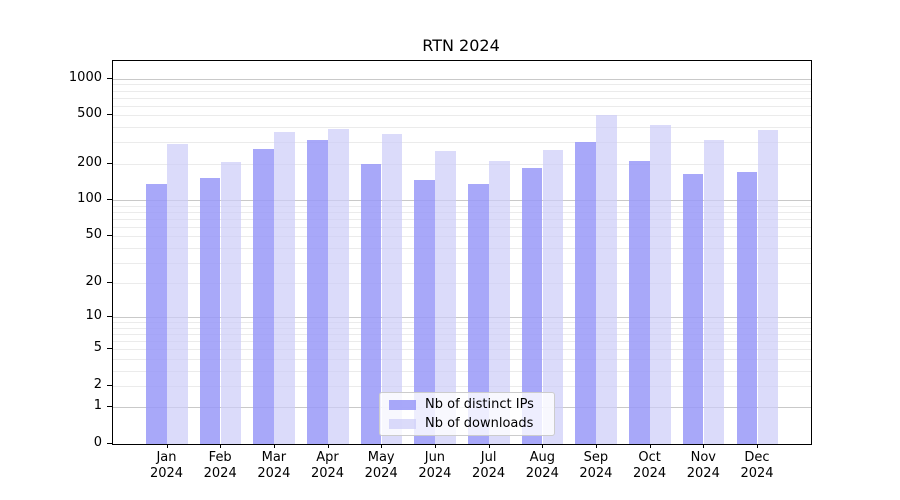 The width and height of the screenshot is (900, 500). I want to click on bar-downloads-dec, so click(767, 286).